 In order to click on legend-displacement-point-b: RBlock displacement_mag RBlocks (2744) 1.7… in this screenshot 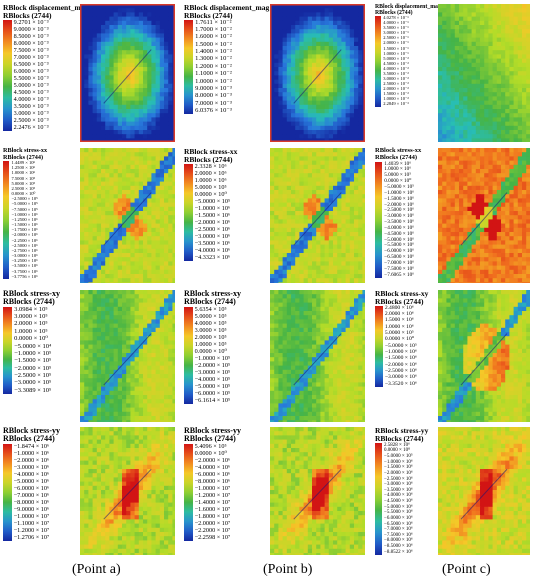, I will do `click(228, 59)`.